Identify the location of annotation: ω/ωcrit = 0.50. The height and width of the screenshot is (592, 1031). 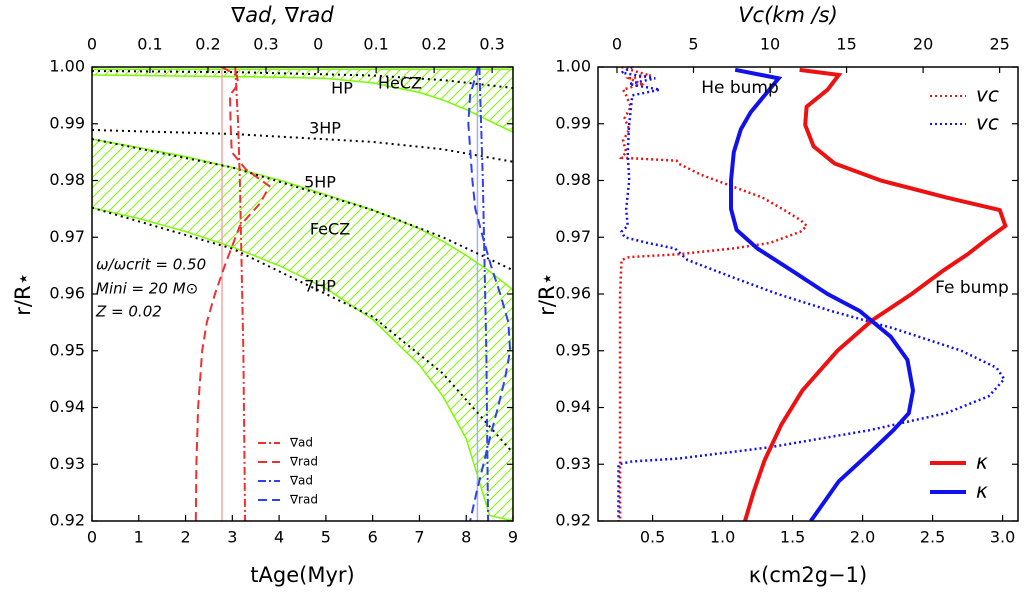
(151, 265).